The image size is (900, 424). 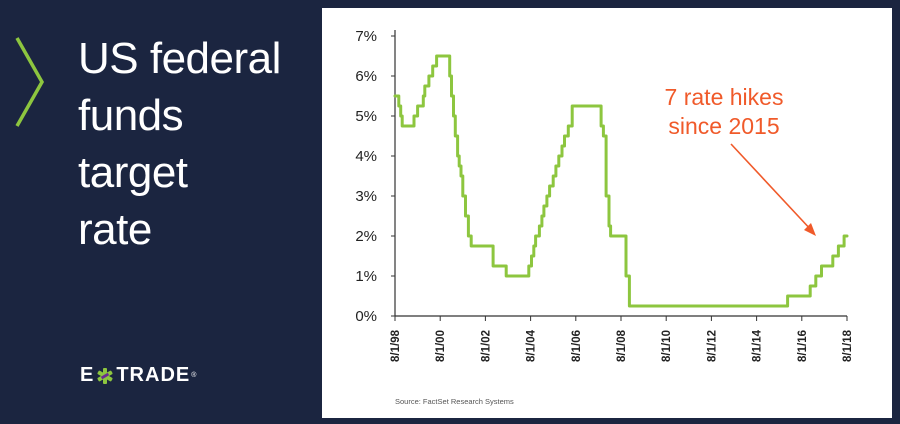 What do you see at coordinates (441, 346) in the screenshot?
I see `x-tick-label: 8/1/00` at bounding box center [441, 346].